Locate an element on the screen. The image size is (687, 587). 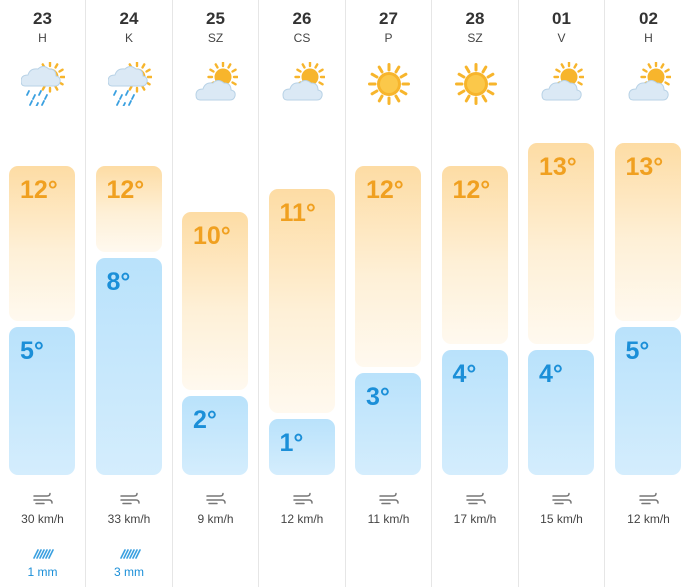
day-column: 02 H 13° 5° 12 km/h is located at coordinates (646, 293).